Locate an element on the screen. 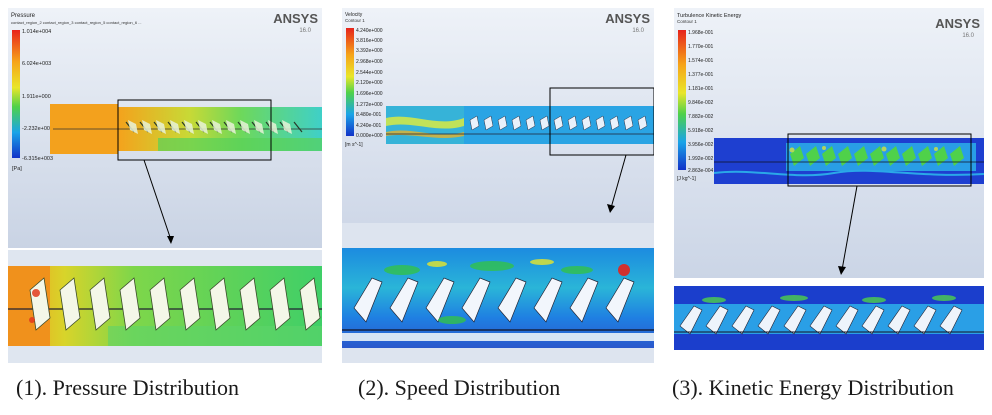 This screenshot has height=415, width=992. speed-legend-unit: [m s^-1] is located at coordinates (354, 145).